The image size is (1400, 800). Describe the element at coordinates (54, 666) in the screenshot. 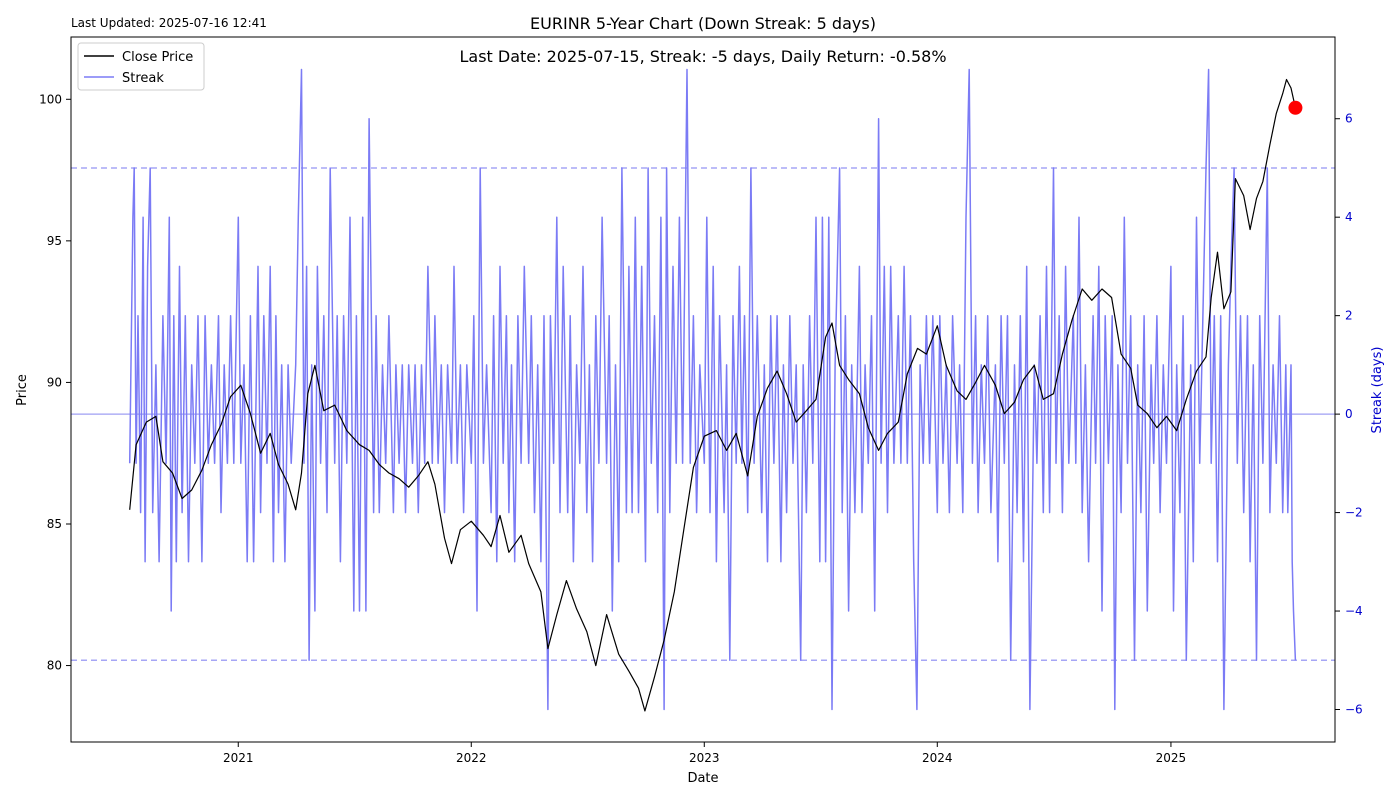

I see `y-tick-label-80: 80` at that location.